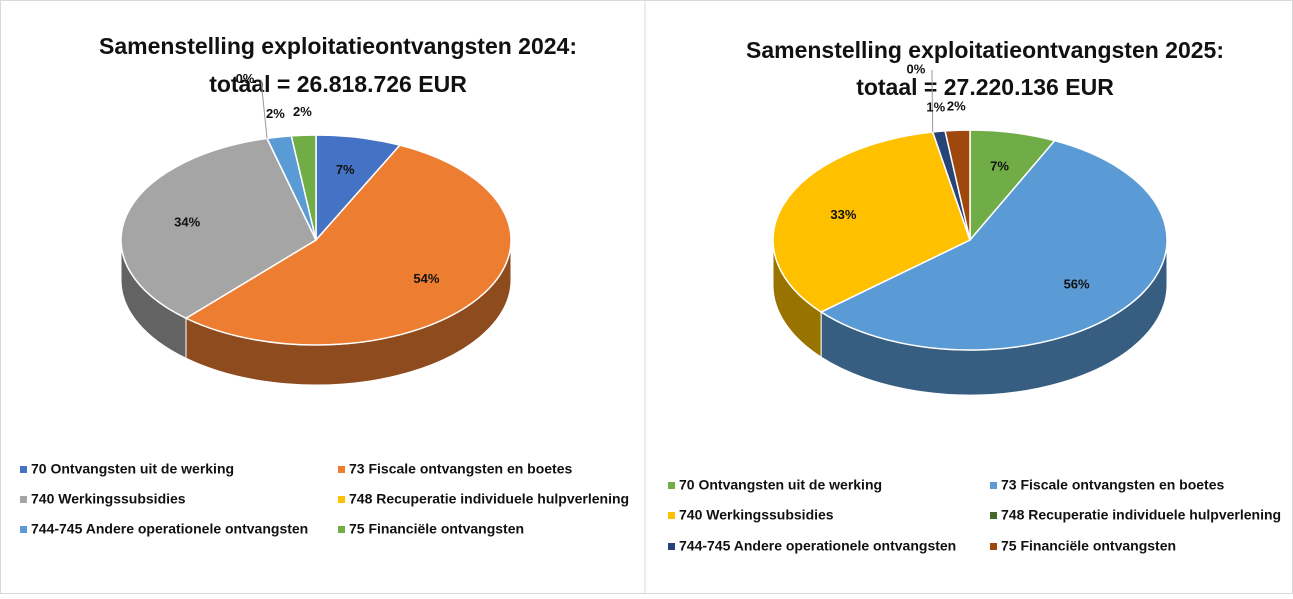 Image resolution: width=1293 pixels, height=599 pixels. I want to click on chart-title: totaal = 27.220.136 EUR, so click(985, 87).